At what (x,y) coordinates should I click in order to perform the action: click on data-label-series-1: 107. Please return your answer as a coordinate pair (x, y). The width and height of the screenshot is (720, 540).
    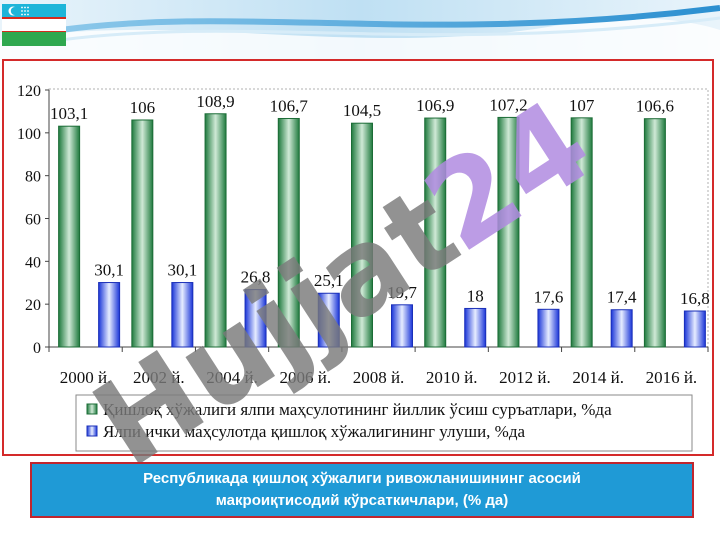
    Looking at the image, I should click on (582, 105).